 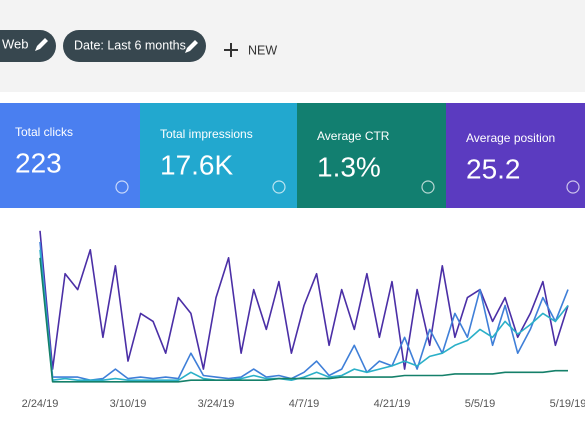 What do you see at coordinates (216, 404) in the screenshot?
I see `x-tick-label: 3/24/19` at bounding box center [216, 404].